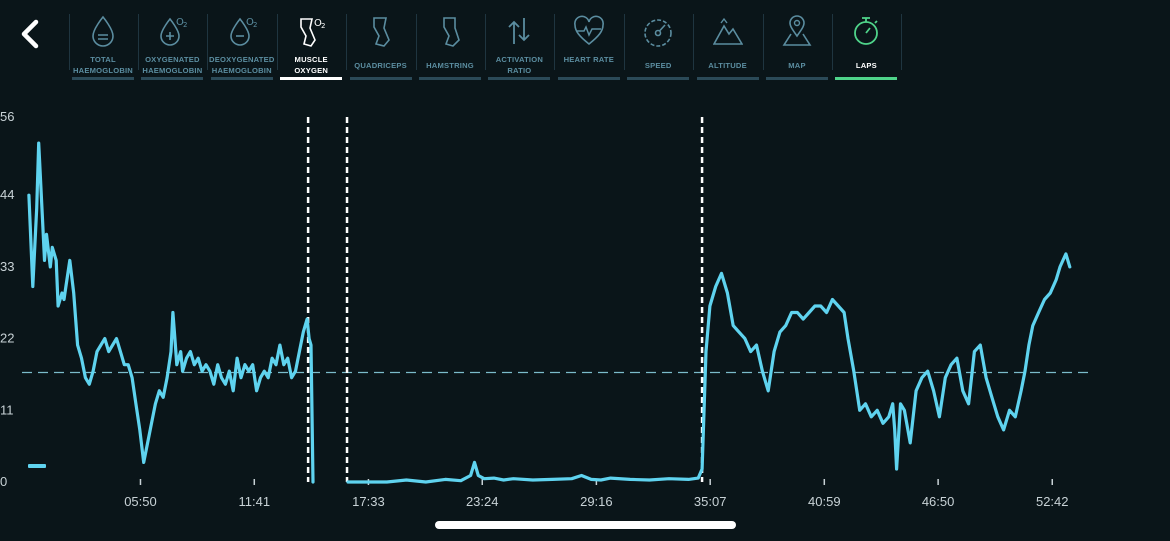  Describe the element at coordinates (7, 116) in the screenshot. I see `y-tick-label: 56` at that location.